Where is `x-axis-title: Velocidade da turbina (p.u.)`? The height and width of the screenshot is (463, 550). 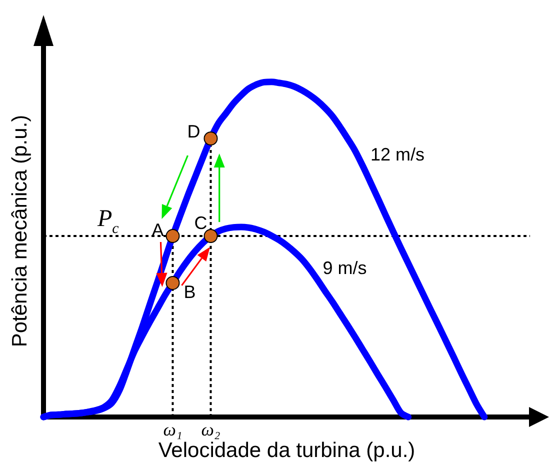
x-axis-title: Velocidade da turbina (p.u.) is located at coordinates (287, 450).